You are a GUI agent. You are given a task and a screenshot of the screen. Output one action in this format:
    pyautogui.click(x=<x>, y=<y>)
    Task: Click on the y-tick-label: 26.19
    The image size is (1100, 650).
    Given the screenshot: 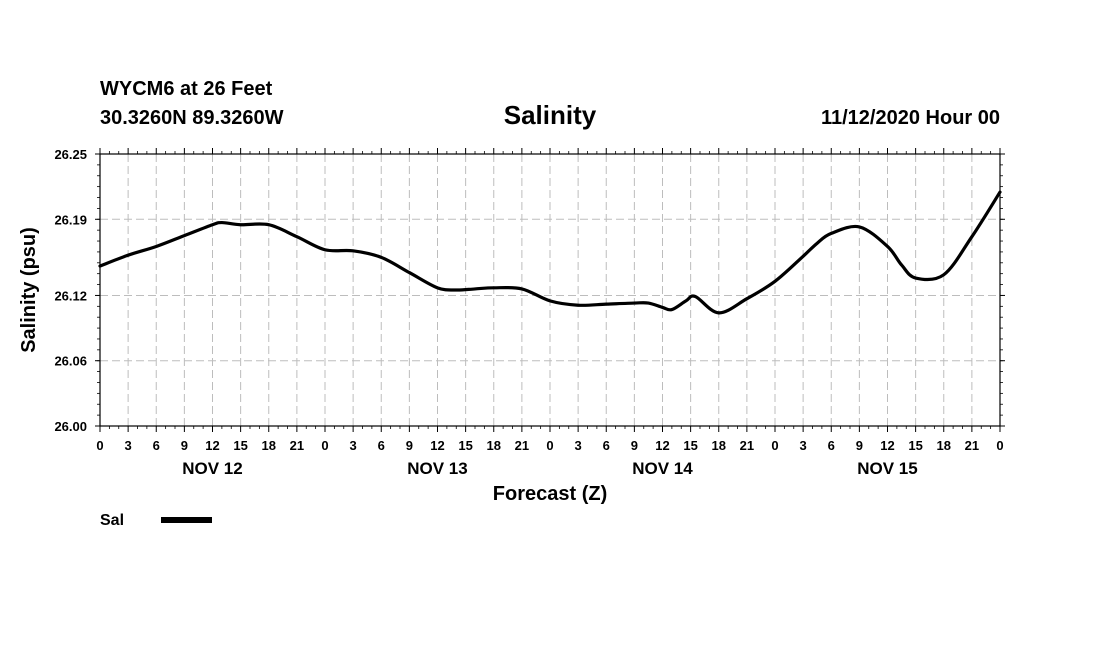 What is the action you would take?
    pyautogui.click(x=70, y=219)
    